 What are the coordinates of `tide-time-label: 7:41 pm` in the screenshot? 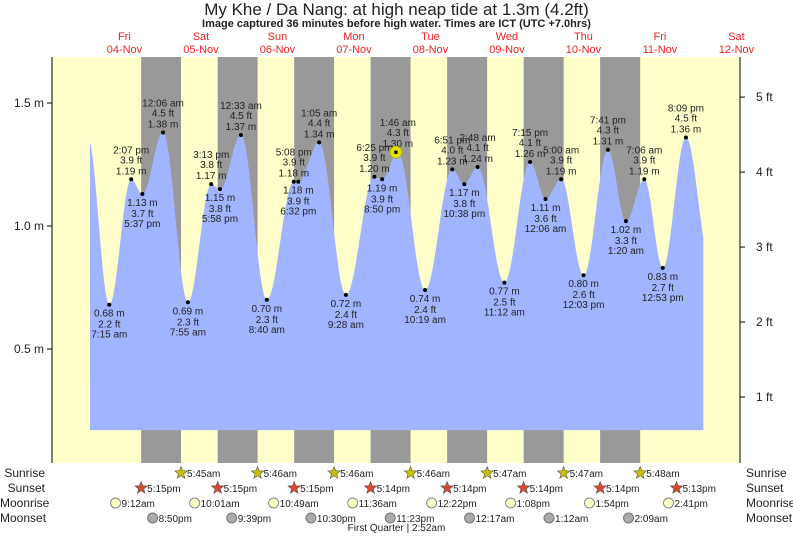 It's located at (608, 121).